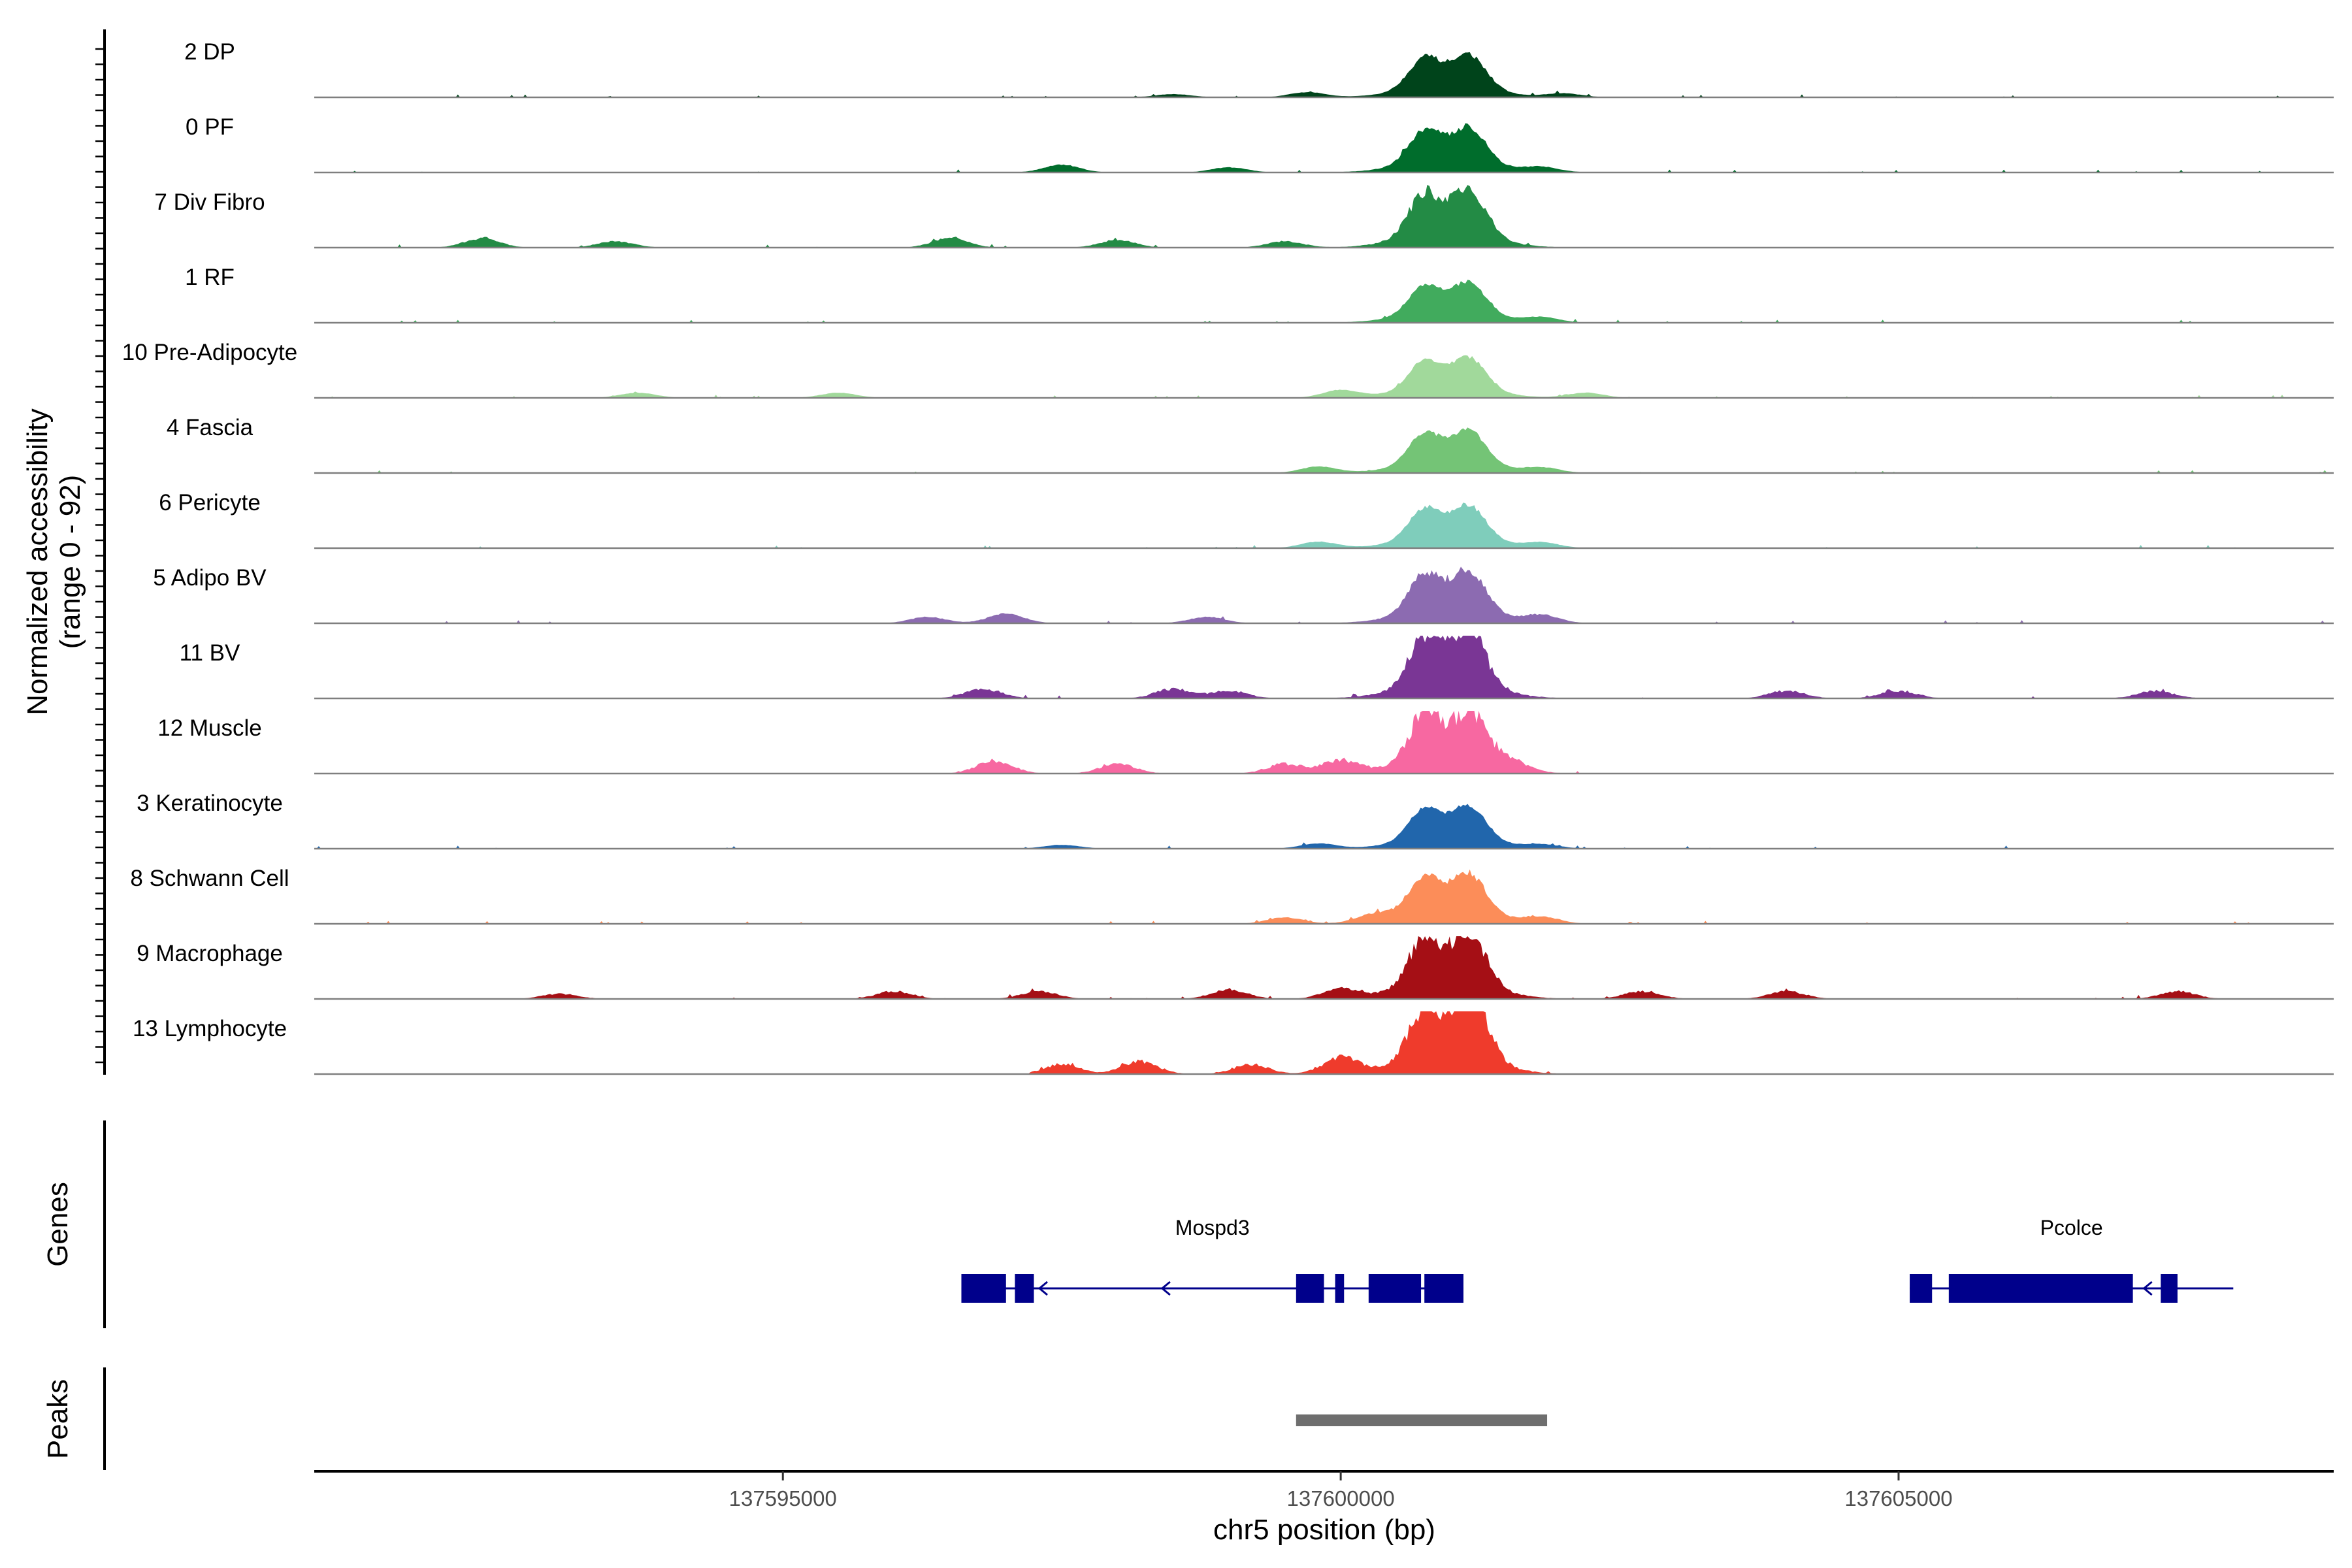 This screenshot has height=1568, width=2352. I want to click on gene-mospd3: Mospd3, so click(1212, 1259).